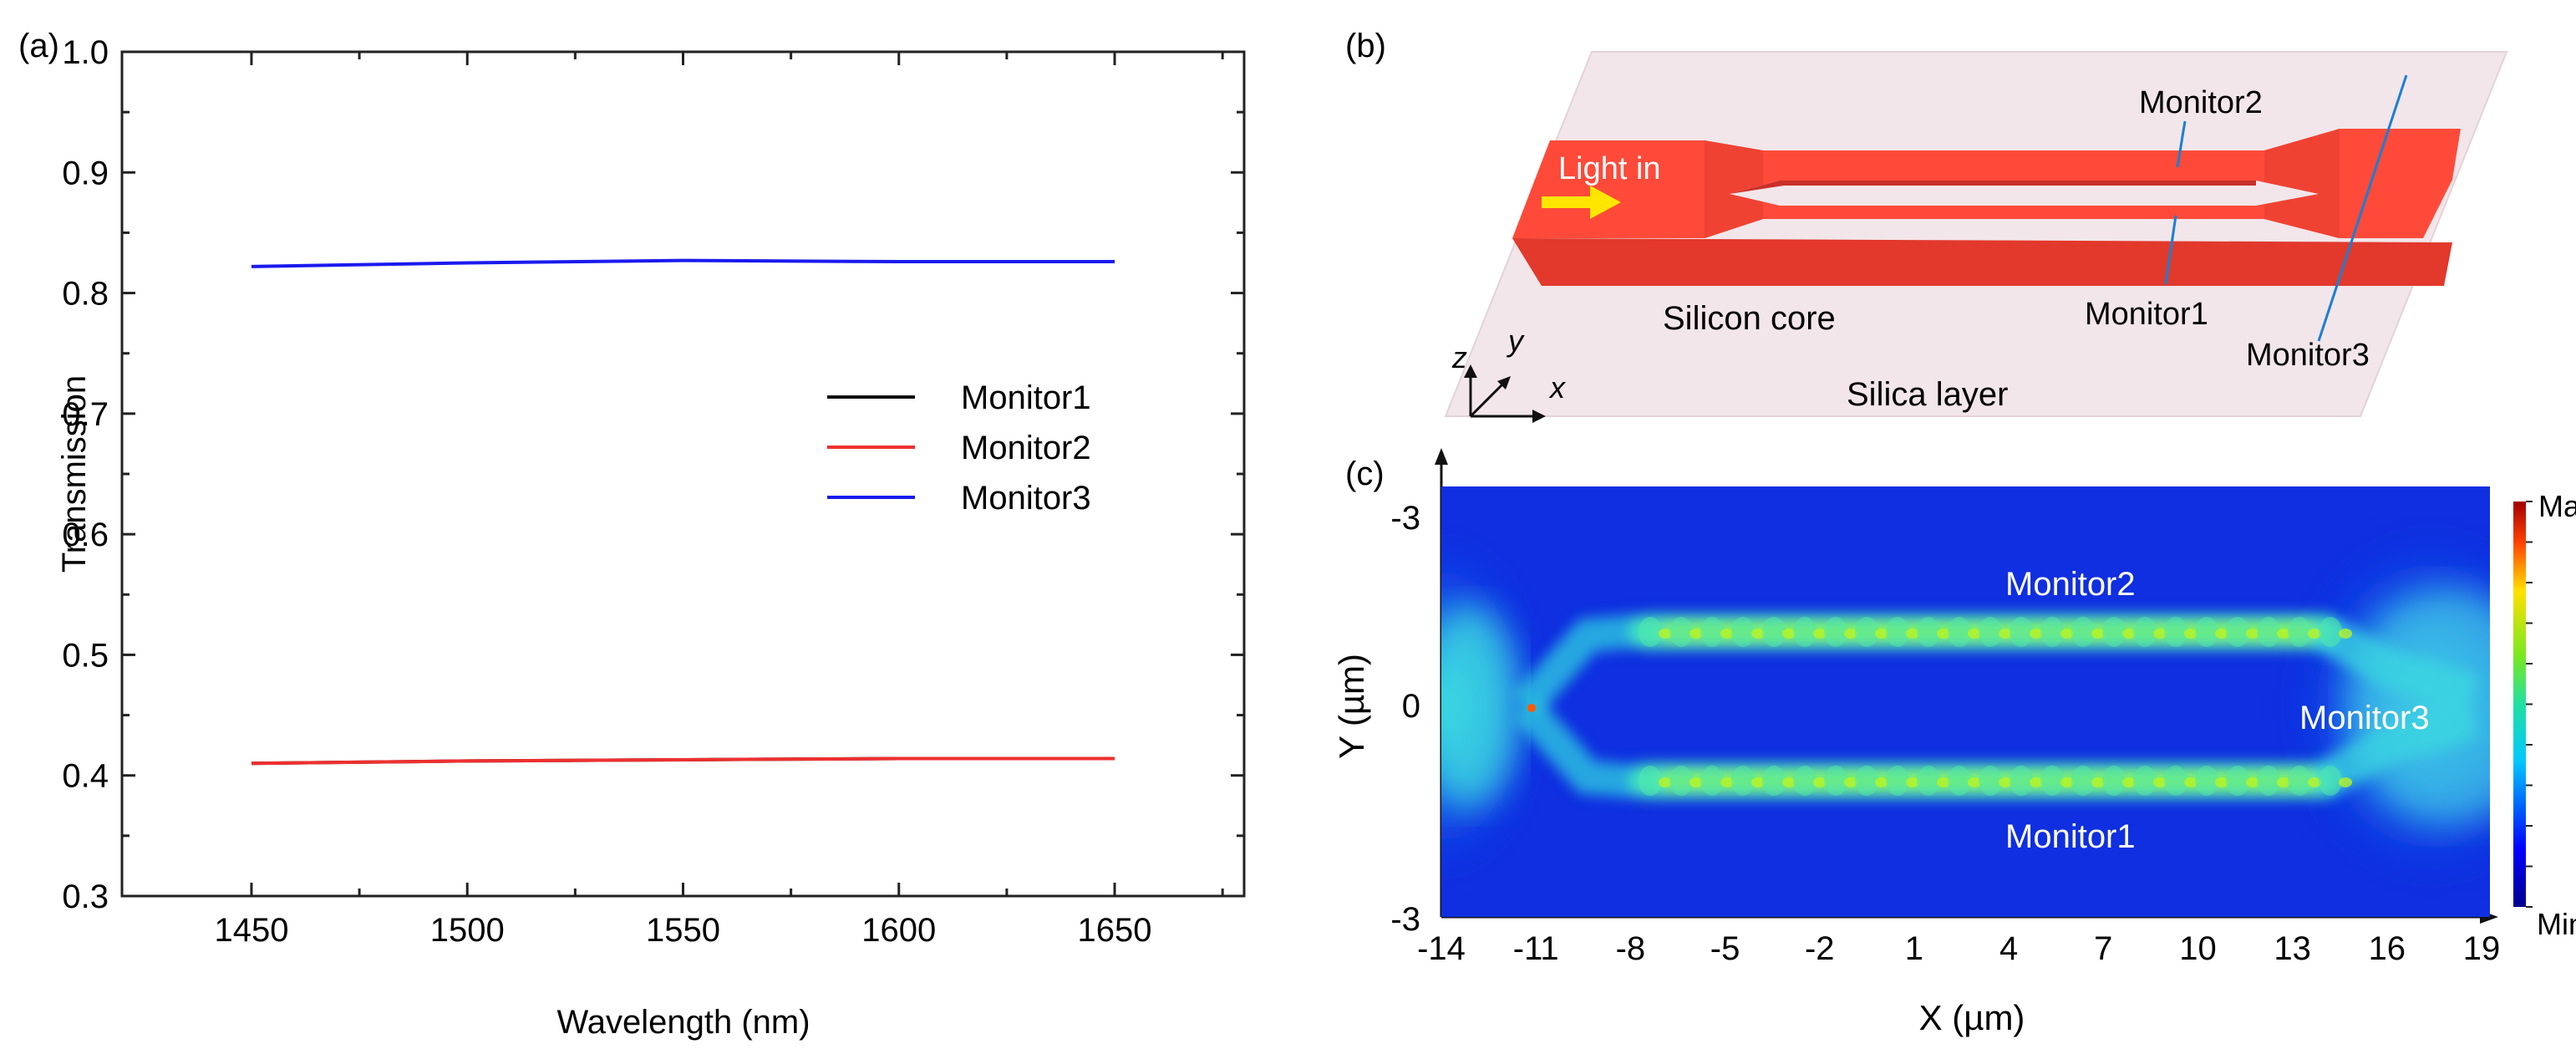 Image resolution: width=2576 pixels, height=1049 pixels. Describe the element at coordinates (1531, 708) in the screenshot. I see `source-point` at that location.